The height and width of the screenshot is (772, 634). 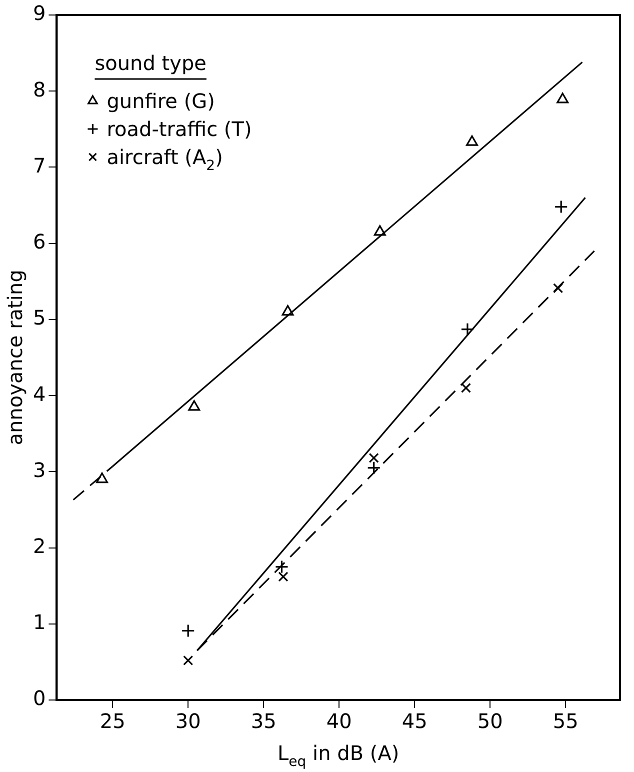 What do you see at coordinates (39, 89) in the screenshot?
I see `y-tick-label: 8` at bounding box center [39, 89].